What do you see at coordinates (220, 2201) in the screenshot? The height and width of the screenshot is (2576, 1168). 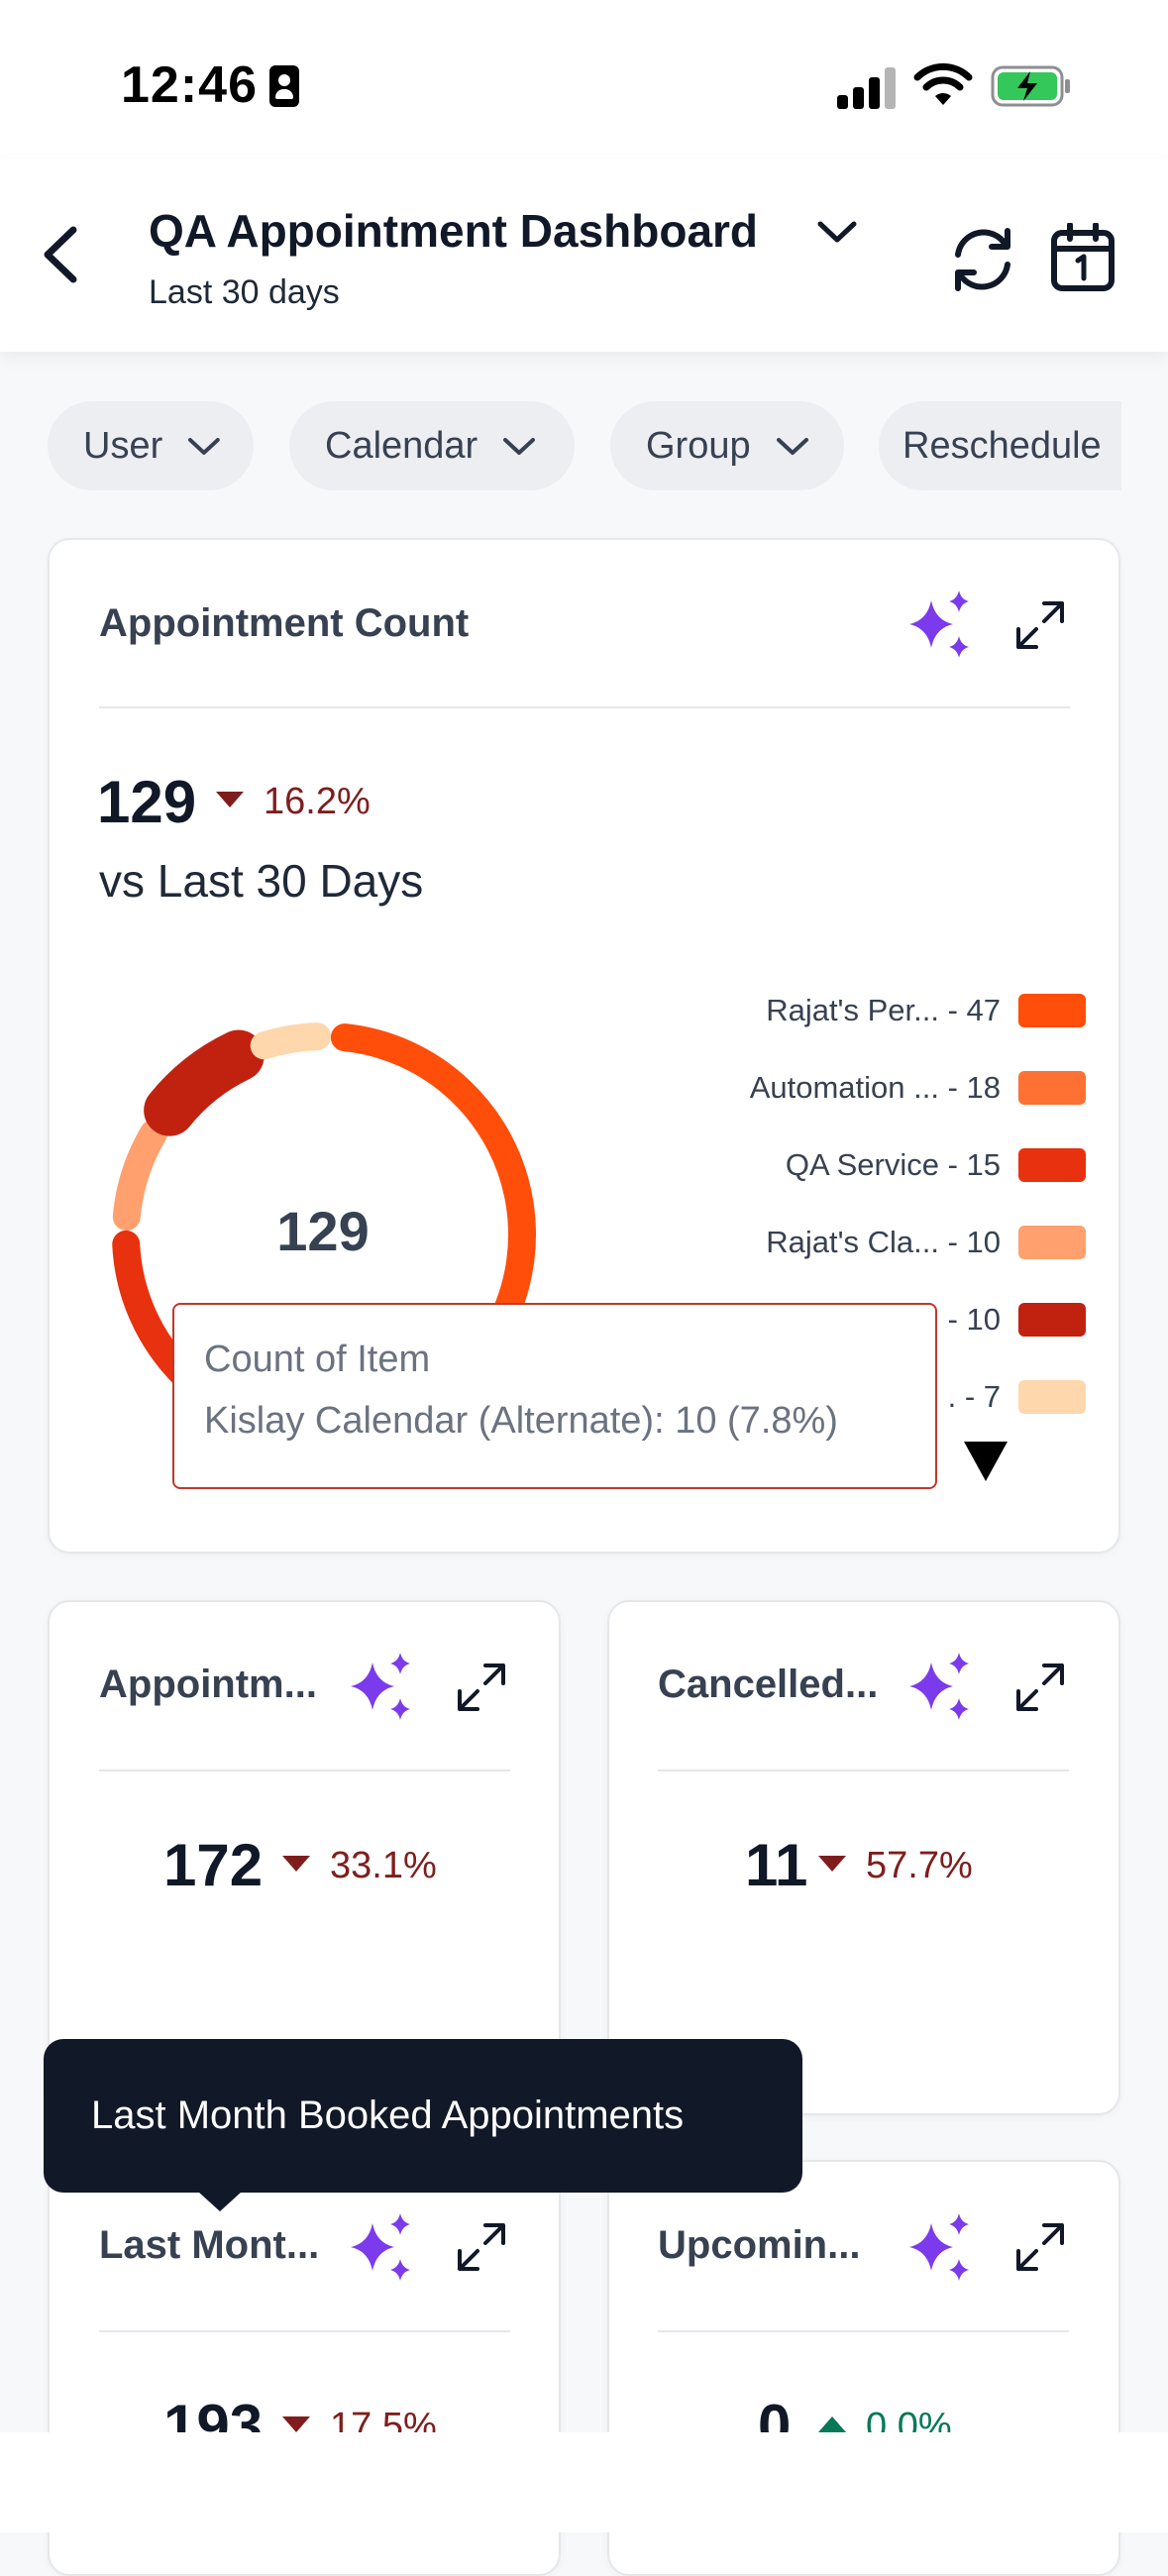 I see `tooltip-pointer` at bounding box center [220, 2201].